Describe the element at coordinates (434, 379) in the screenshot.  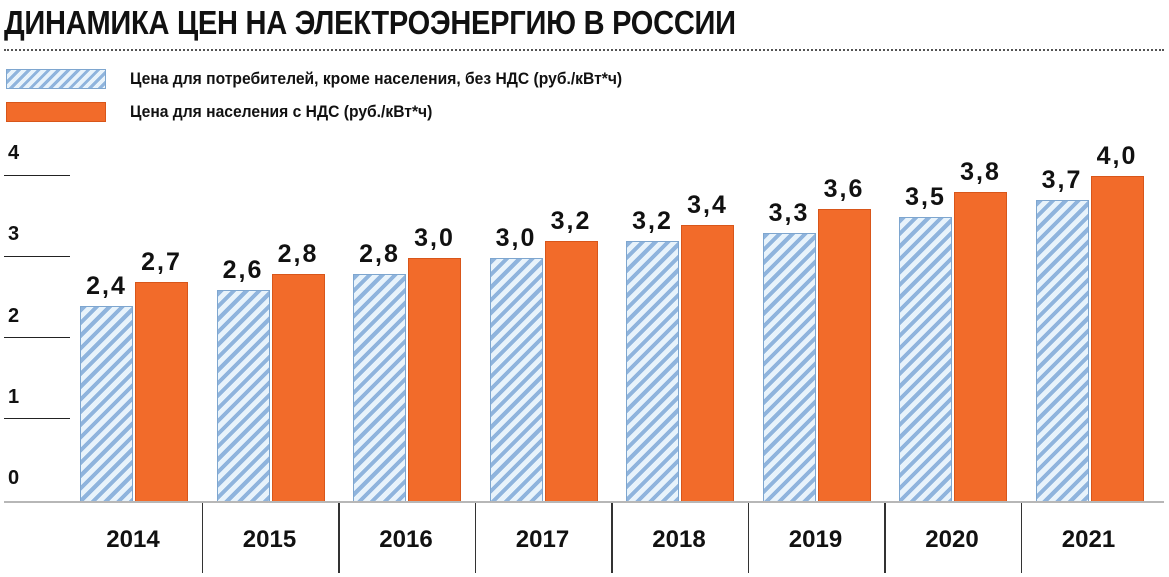
I see `bar-household-2016` at that location.